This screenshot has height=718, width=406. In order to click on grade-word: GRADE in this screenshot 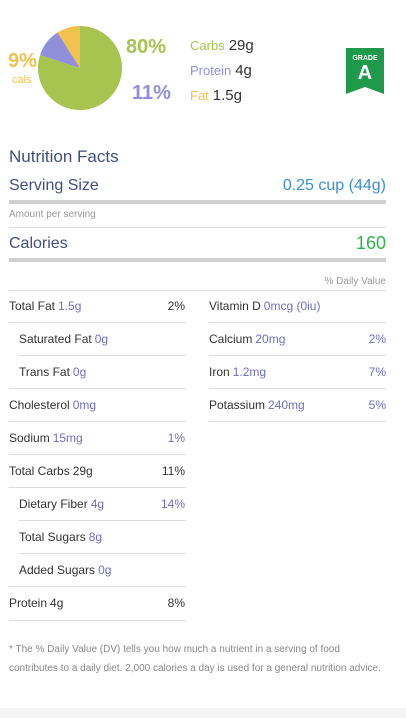, I will do `click(365, 58)`.